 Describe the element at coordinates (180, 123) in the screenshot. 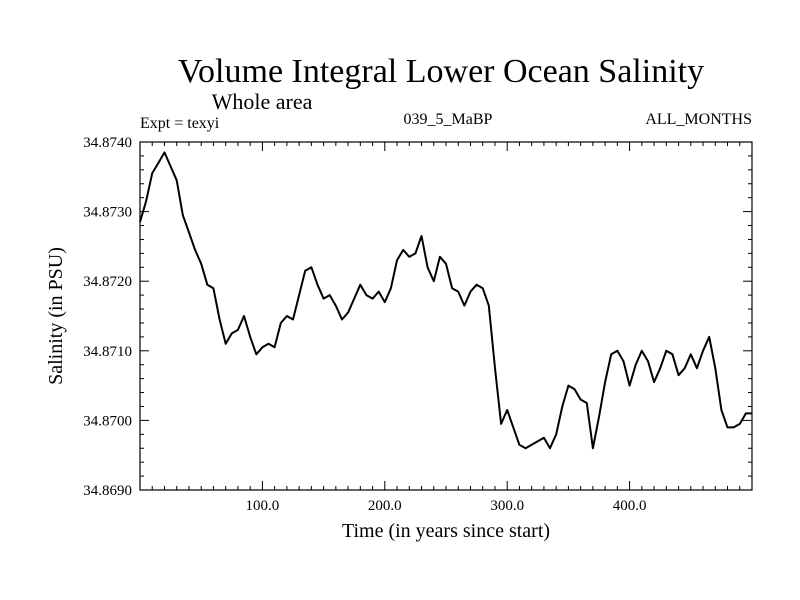

I see `experiment-annotation: Expt = texyi` at that location.